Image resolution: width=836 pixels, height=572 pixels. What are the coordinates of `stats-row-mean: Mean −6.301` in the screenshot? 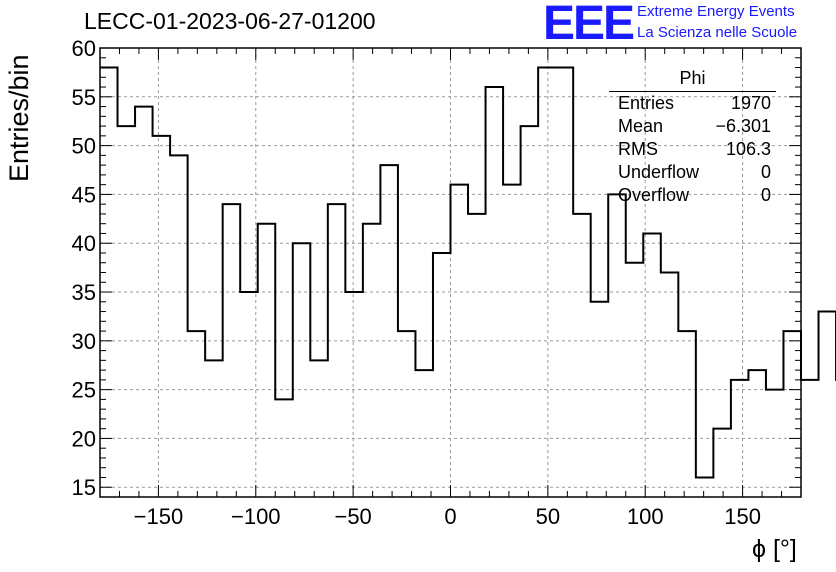 It's located at (695, 126).